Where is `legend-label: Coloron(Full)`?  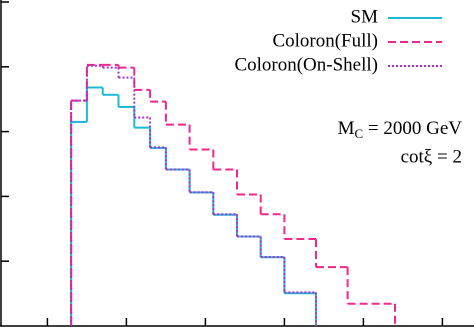
legend-label: Coloron(Full) is located at coordinates (325, 40).